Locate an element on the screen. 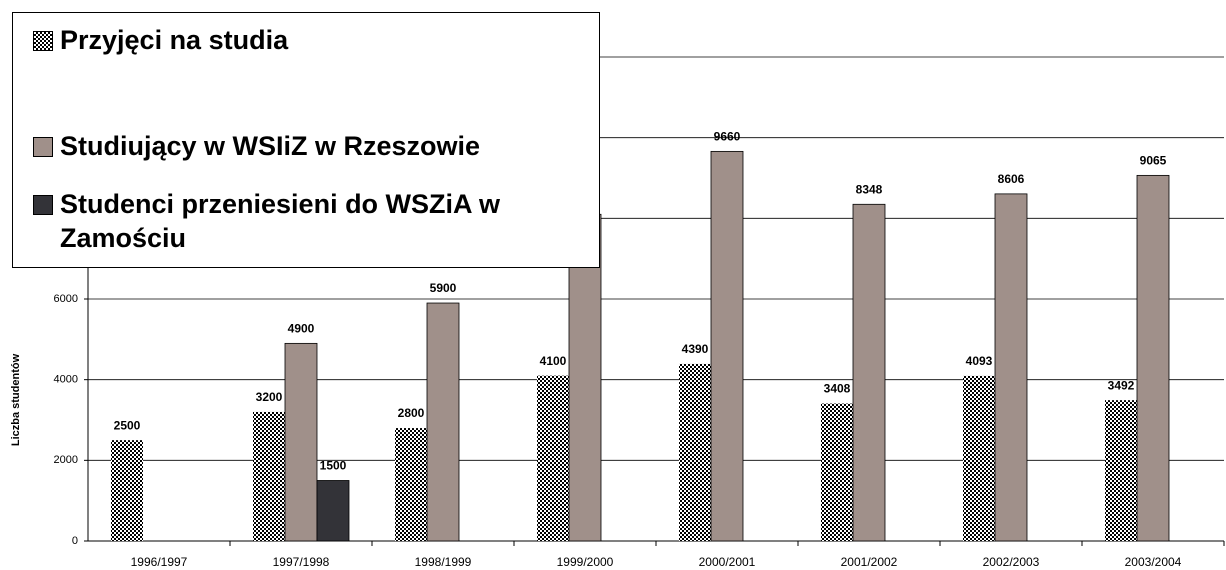 The image size is (1226, 570). data-label: 3492 is located at coordinates (1121, 385).